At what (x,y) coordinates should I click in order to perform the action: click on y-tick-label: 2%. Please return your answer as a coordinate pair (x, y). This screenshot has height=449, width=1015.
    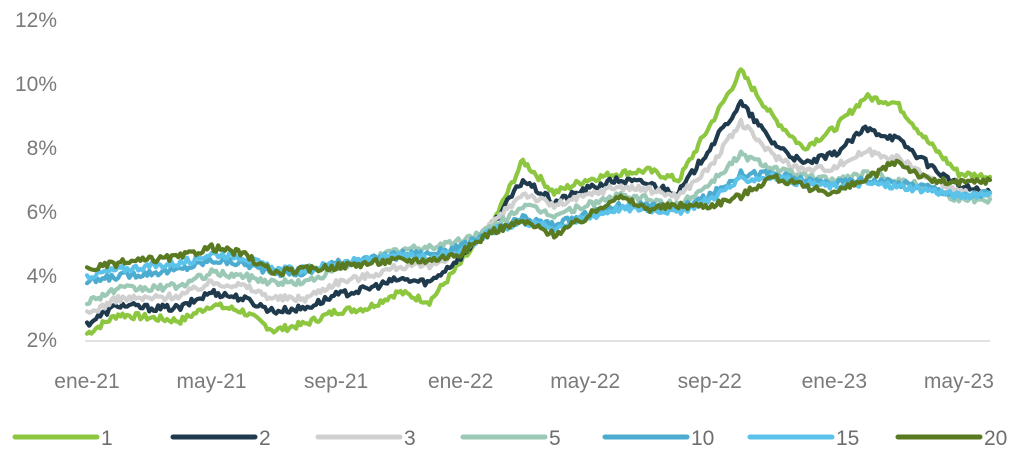
    Looking at the image, I should click on (42, 340).